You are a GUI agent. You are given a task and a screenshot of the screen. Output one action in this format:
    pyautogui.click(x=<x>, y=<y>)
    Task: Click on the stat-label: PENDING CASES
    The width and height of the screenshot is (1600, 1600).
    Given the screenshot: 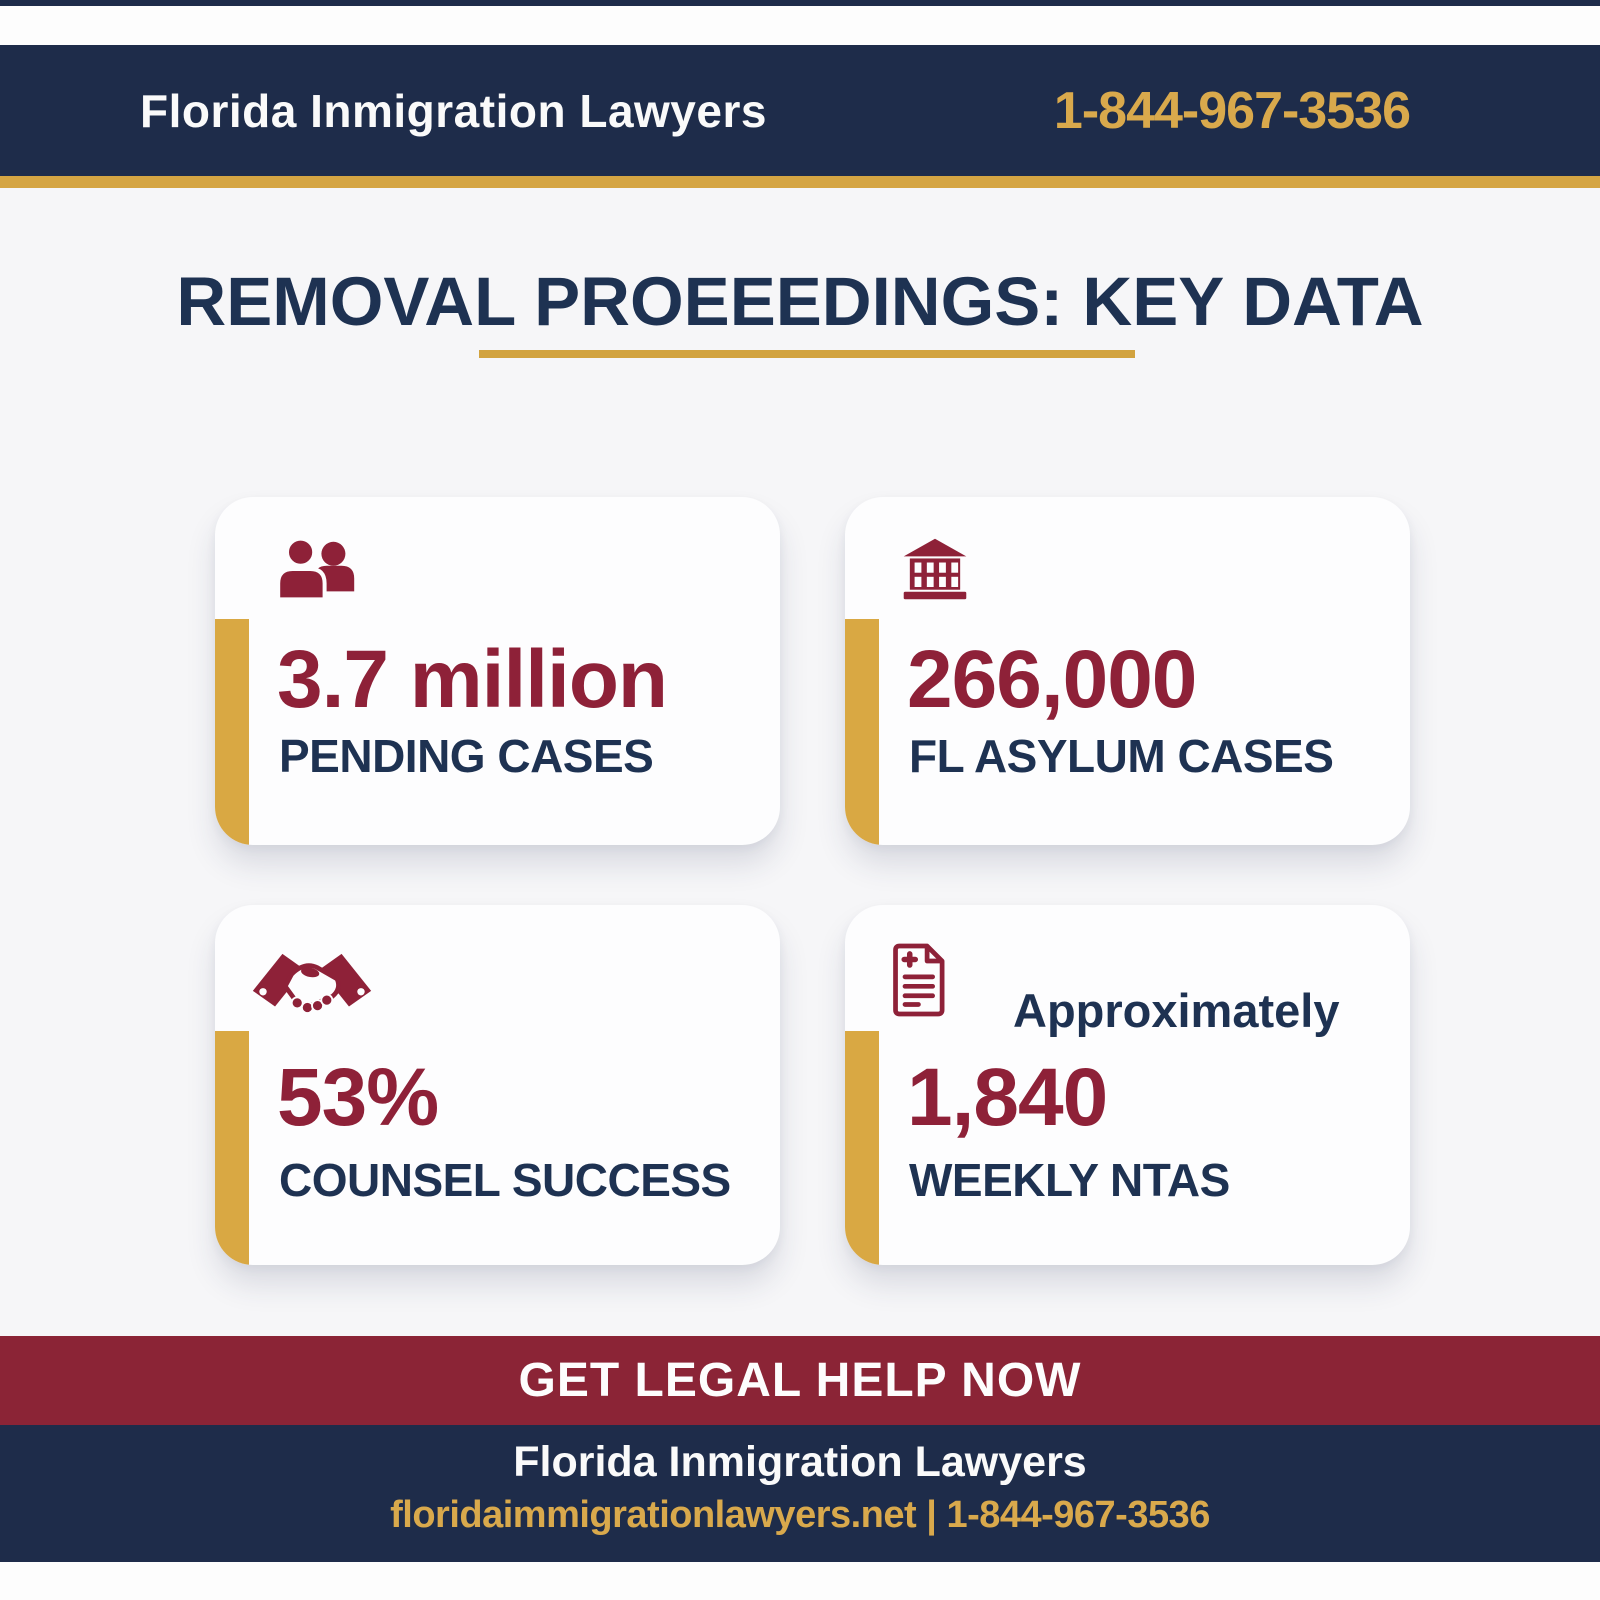 What is the action you would take?
    pyautogui.click(x=466, y=756)
    